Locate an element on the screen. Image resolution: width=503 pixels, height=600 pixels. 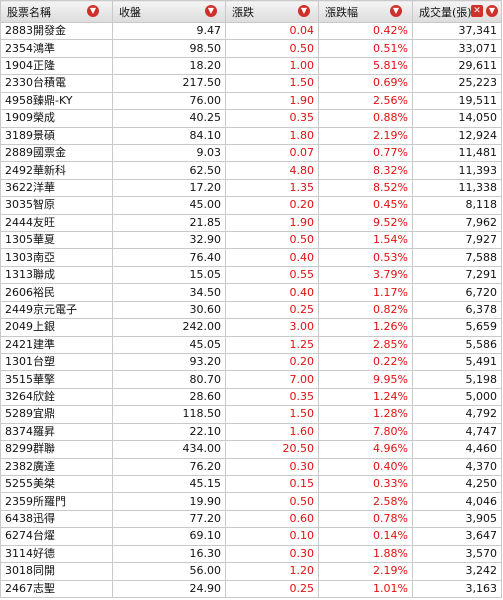
change-pct-cell: 0.77% is located at coordinates (365, 153).